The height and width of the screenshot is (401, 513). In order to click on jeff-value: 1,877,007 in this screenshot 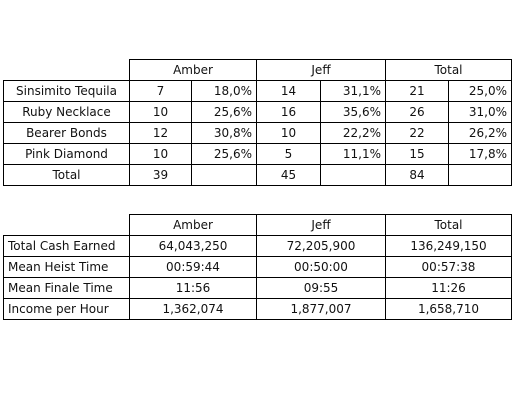, I will do `click(321, 309)`.